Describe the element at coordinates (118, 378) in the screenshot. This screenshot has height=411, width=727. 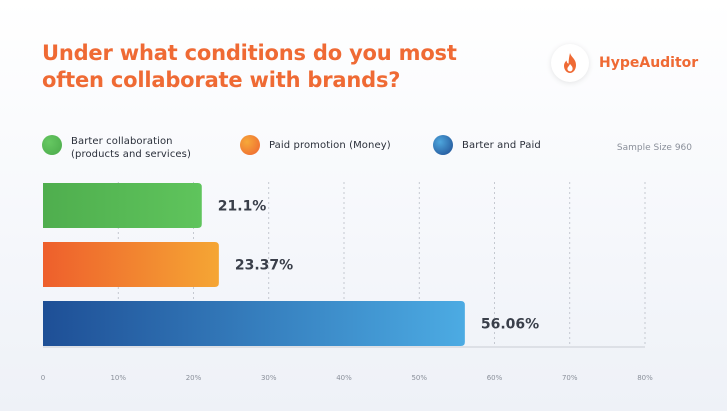
I see `x-tick-label: 10%` at that location.